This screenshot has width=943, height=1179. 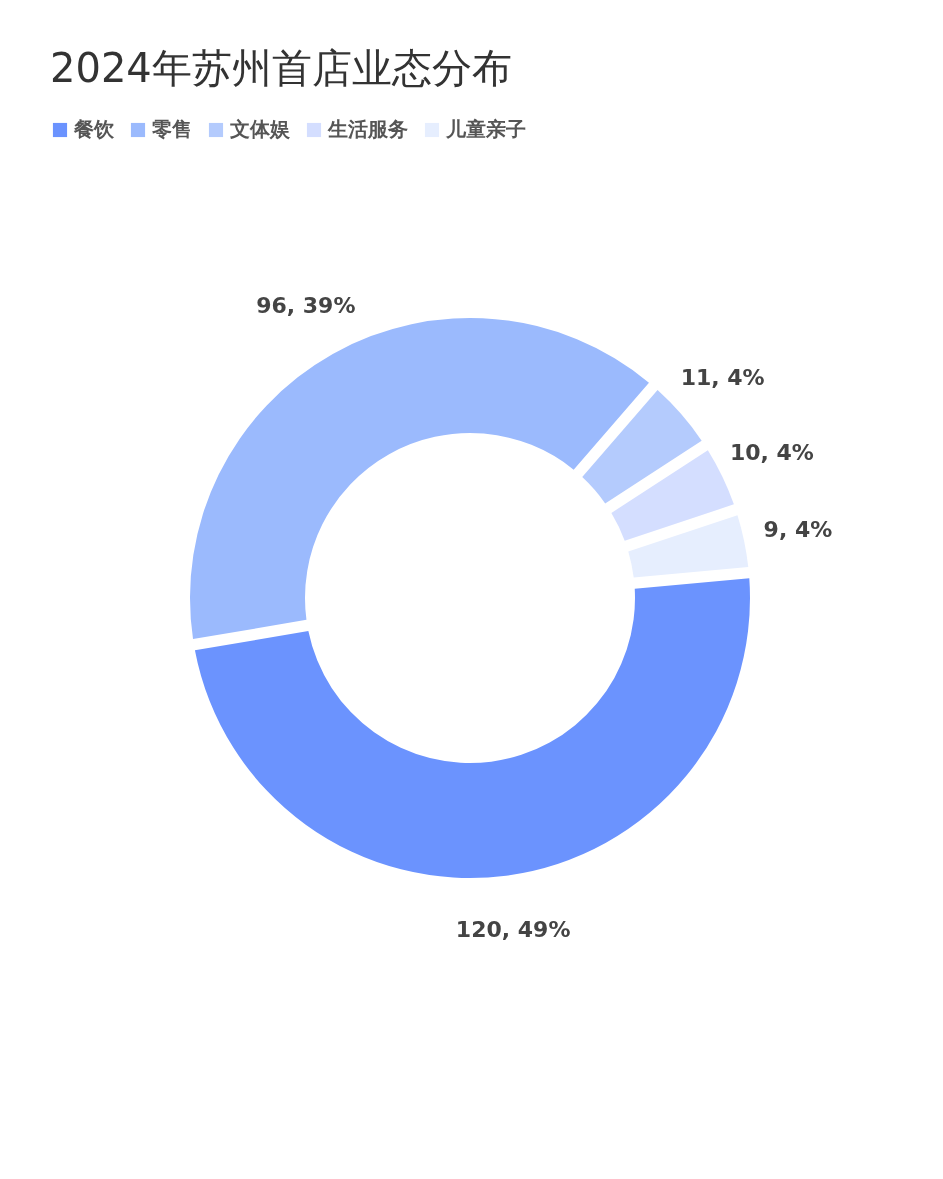 I want to click on data-label: 9, 4%, so click(x=798, y=529).